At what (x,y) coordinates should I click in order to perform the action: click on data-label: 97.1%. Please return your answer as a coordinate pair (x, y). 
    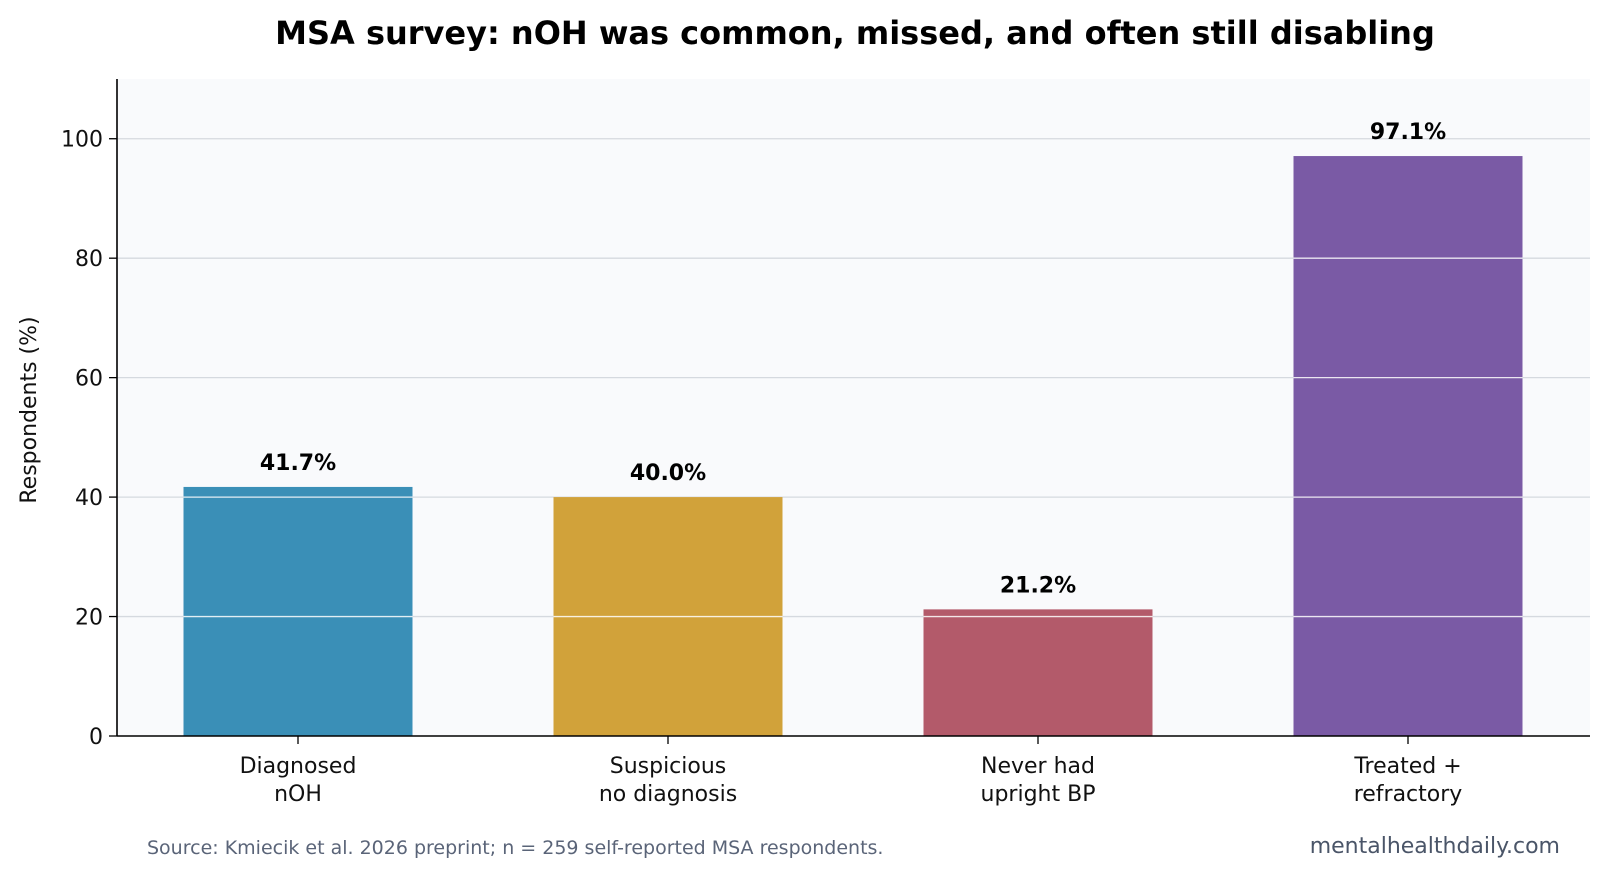
    Looking at the image, I should click on (1408, 132).